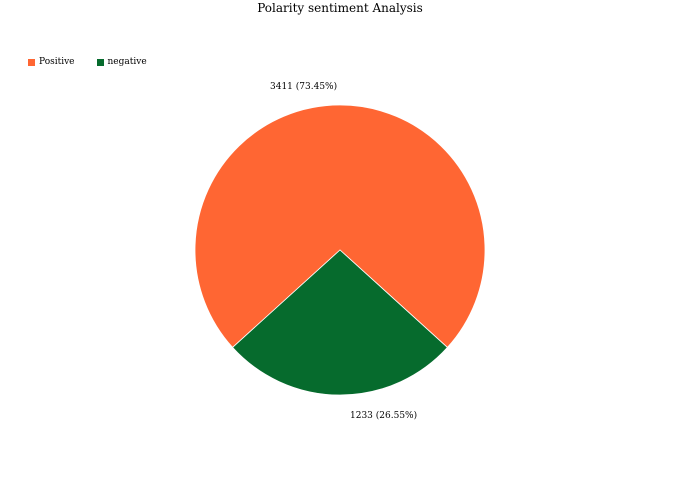 The height and width of the screenshot is (500, 680). What do you see at coordinates (127, 62) in the screenshot?
I see `legend-label-negative: negative` at bounding box center [127, 62].